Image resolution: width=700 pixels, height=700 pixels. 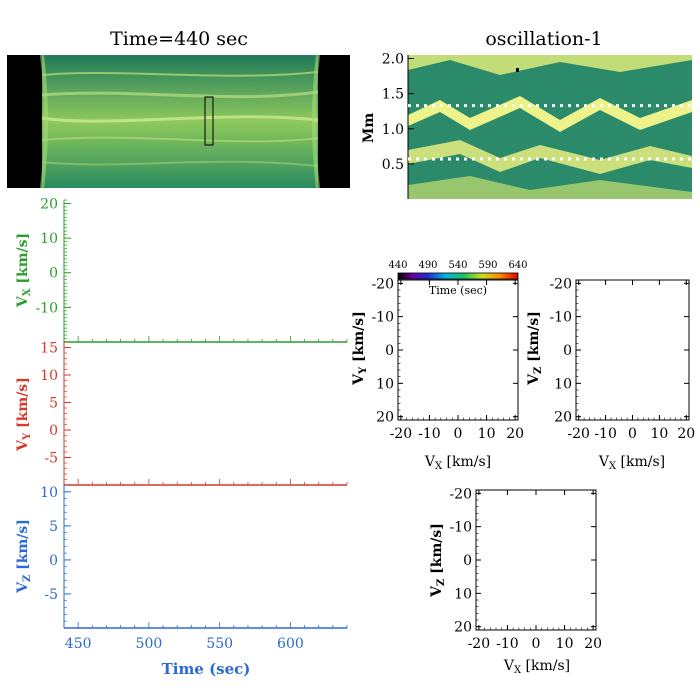 I want to click on sc1-xtick-label: -10, so click(x=429, y=434).